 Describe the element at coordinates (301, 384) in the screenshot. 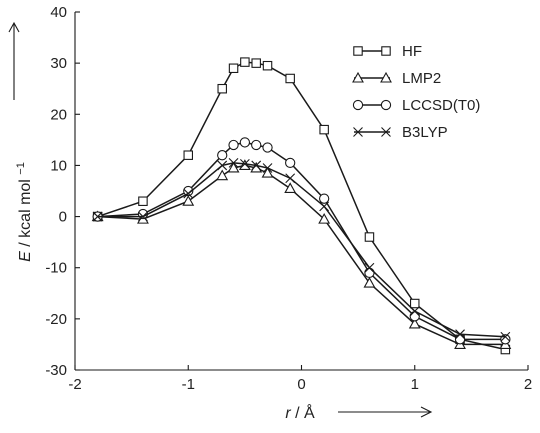

I see `x-tick-label: 0` at that location.